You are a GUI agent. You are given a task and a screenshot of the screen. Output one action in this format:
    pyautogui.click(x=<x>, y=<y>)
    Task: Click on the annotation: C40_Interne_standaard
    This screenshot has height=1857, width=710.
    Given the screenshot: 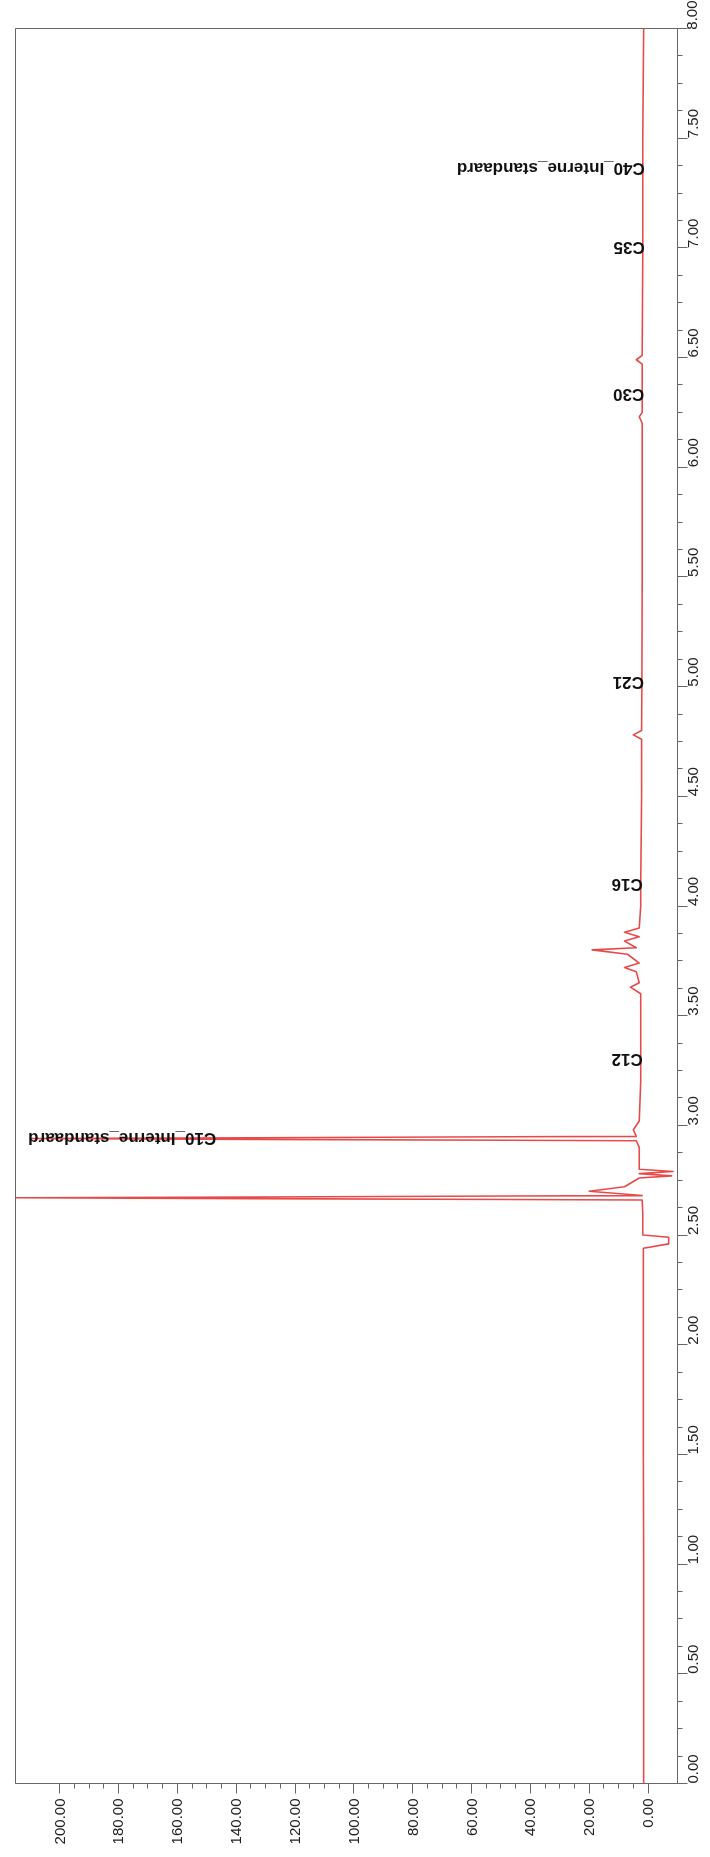 What is the action you would take?
    pyautogui.click(x=550, y=169)
    